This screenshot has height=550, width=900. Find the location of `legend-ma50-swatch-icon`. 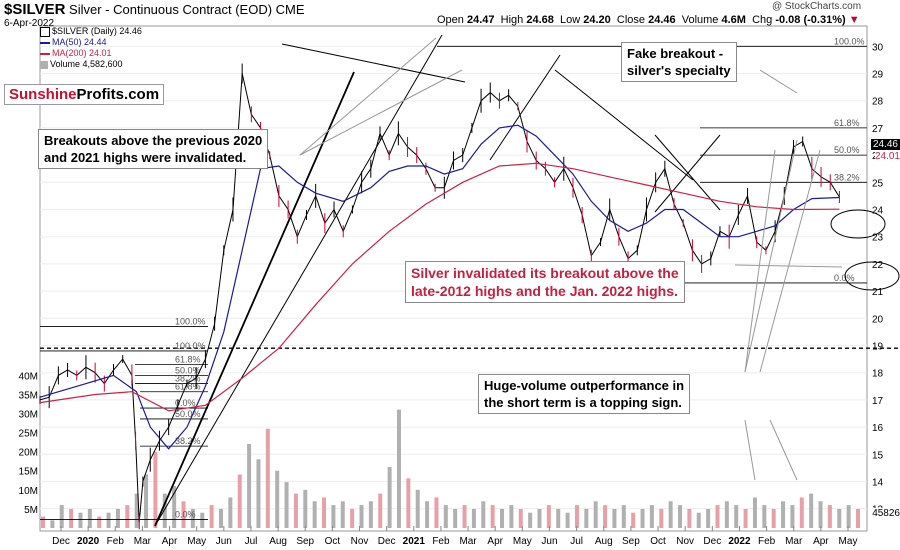

legend-ma50-swatch-icon is located at coordinates (45, 42).